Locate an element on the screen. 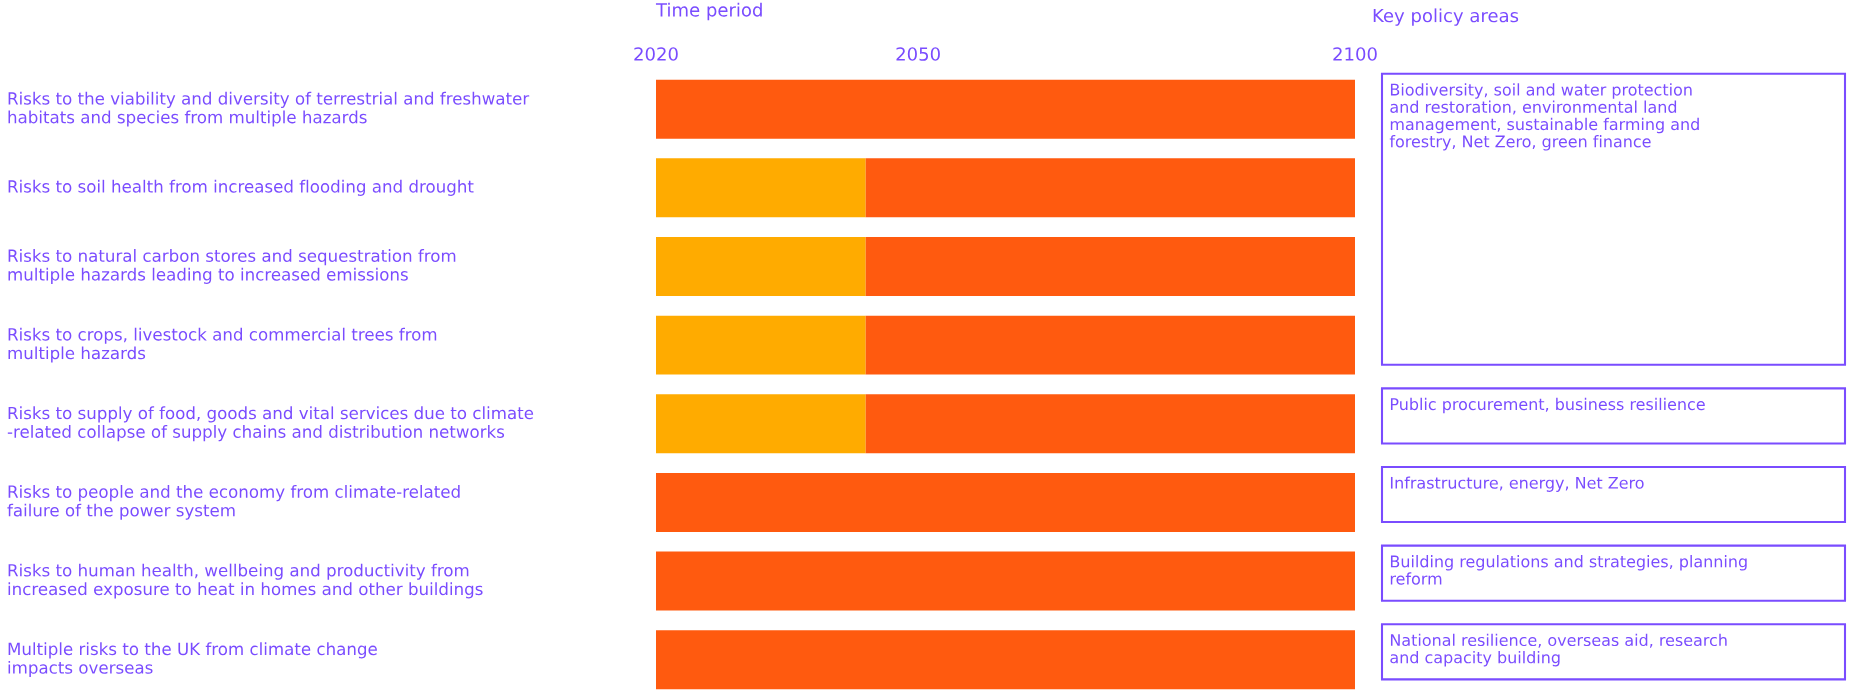 This screenshot has width=1849, height=699. text: Building regulations and strategies, planning reform is located at coordinates (1568, 570).